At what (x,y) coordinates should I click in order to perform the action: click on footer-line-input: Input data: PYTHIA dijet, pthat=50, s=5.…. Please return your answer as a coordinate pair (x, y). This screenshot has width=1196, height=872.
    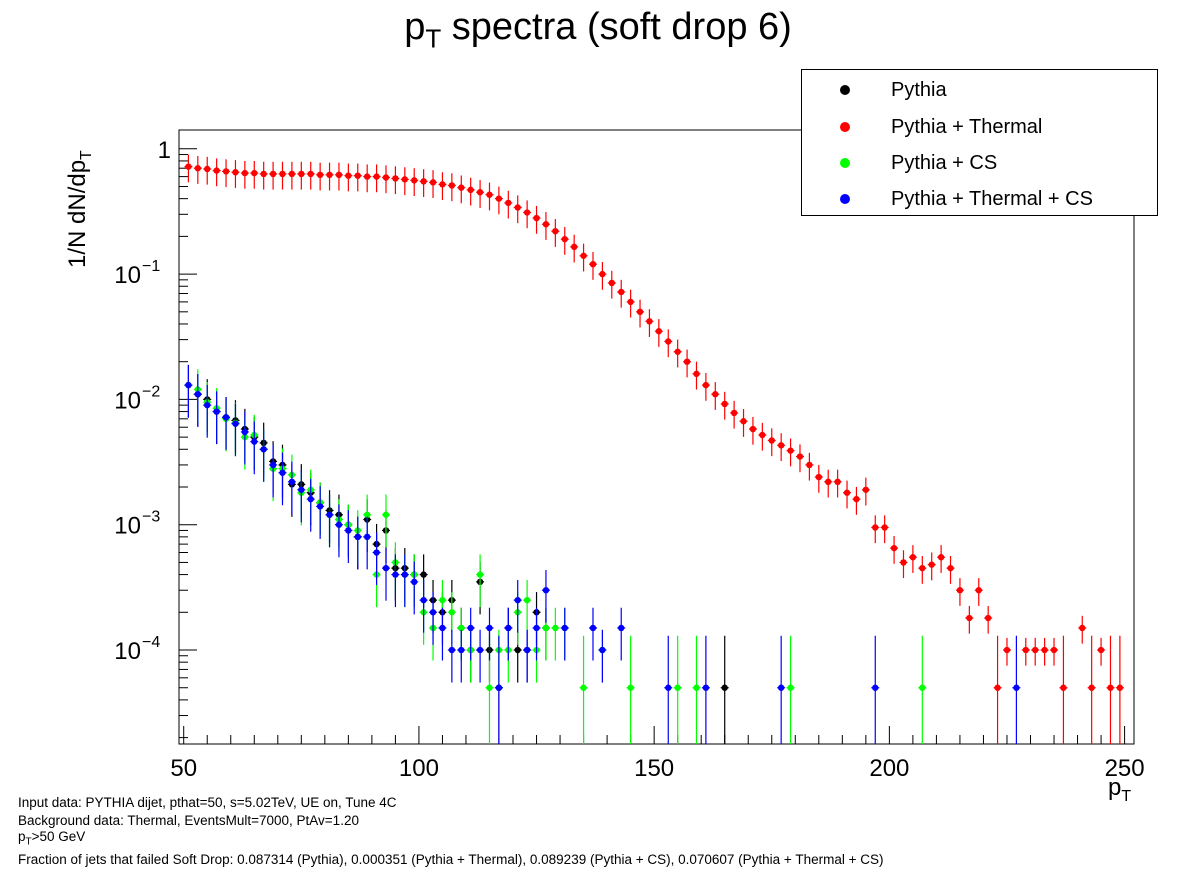
    Looking at the image, I should click on (207, 802).